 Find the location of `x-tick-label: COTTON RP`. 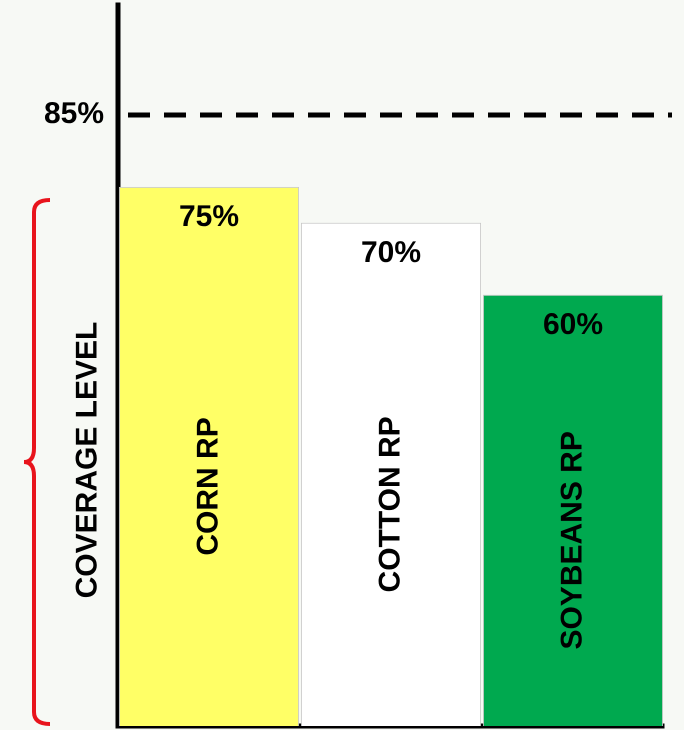

x-tick-label: COTTON RP is located at coordinates (389, 504).